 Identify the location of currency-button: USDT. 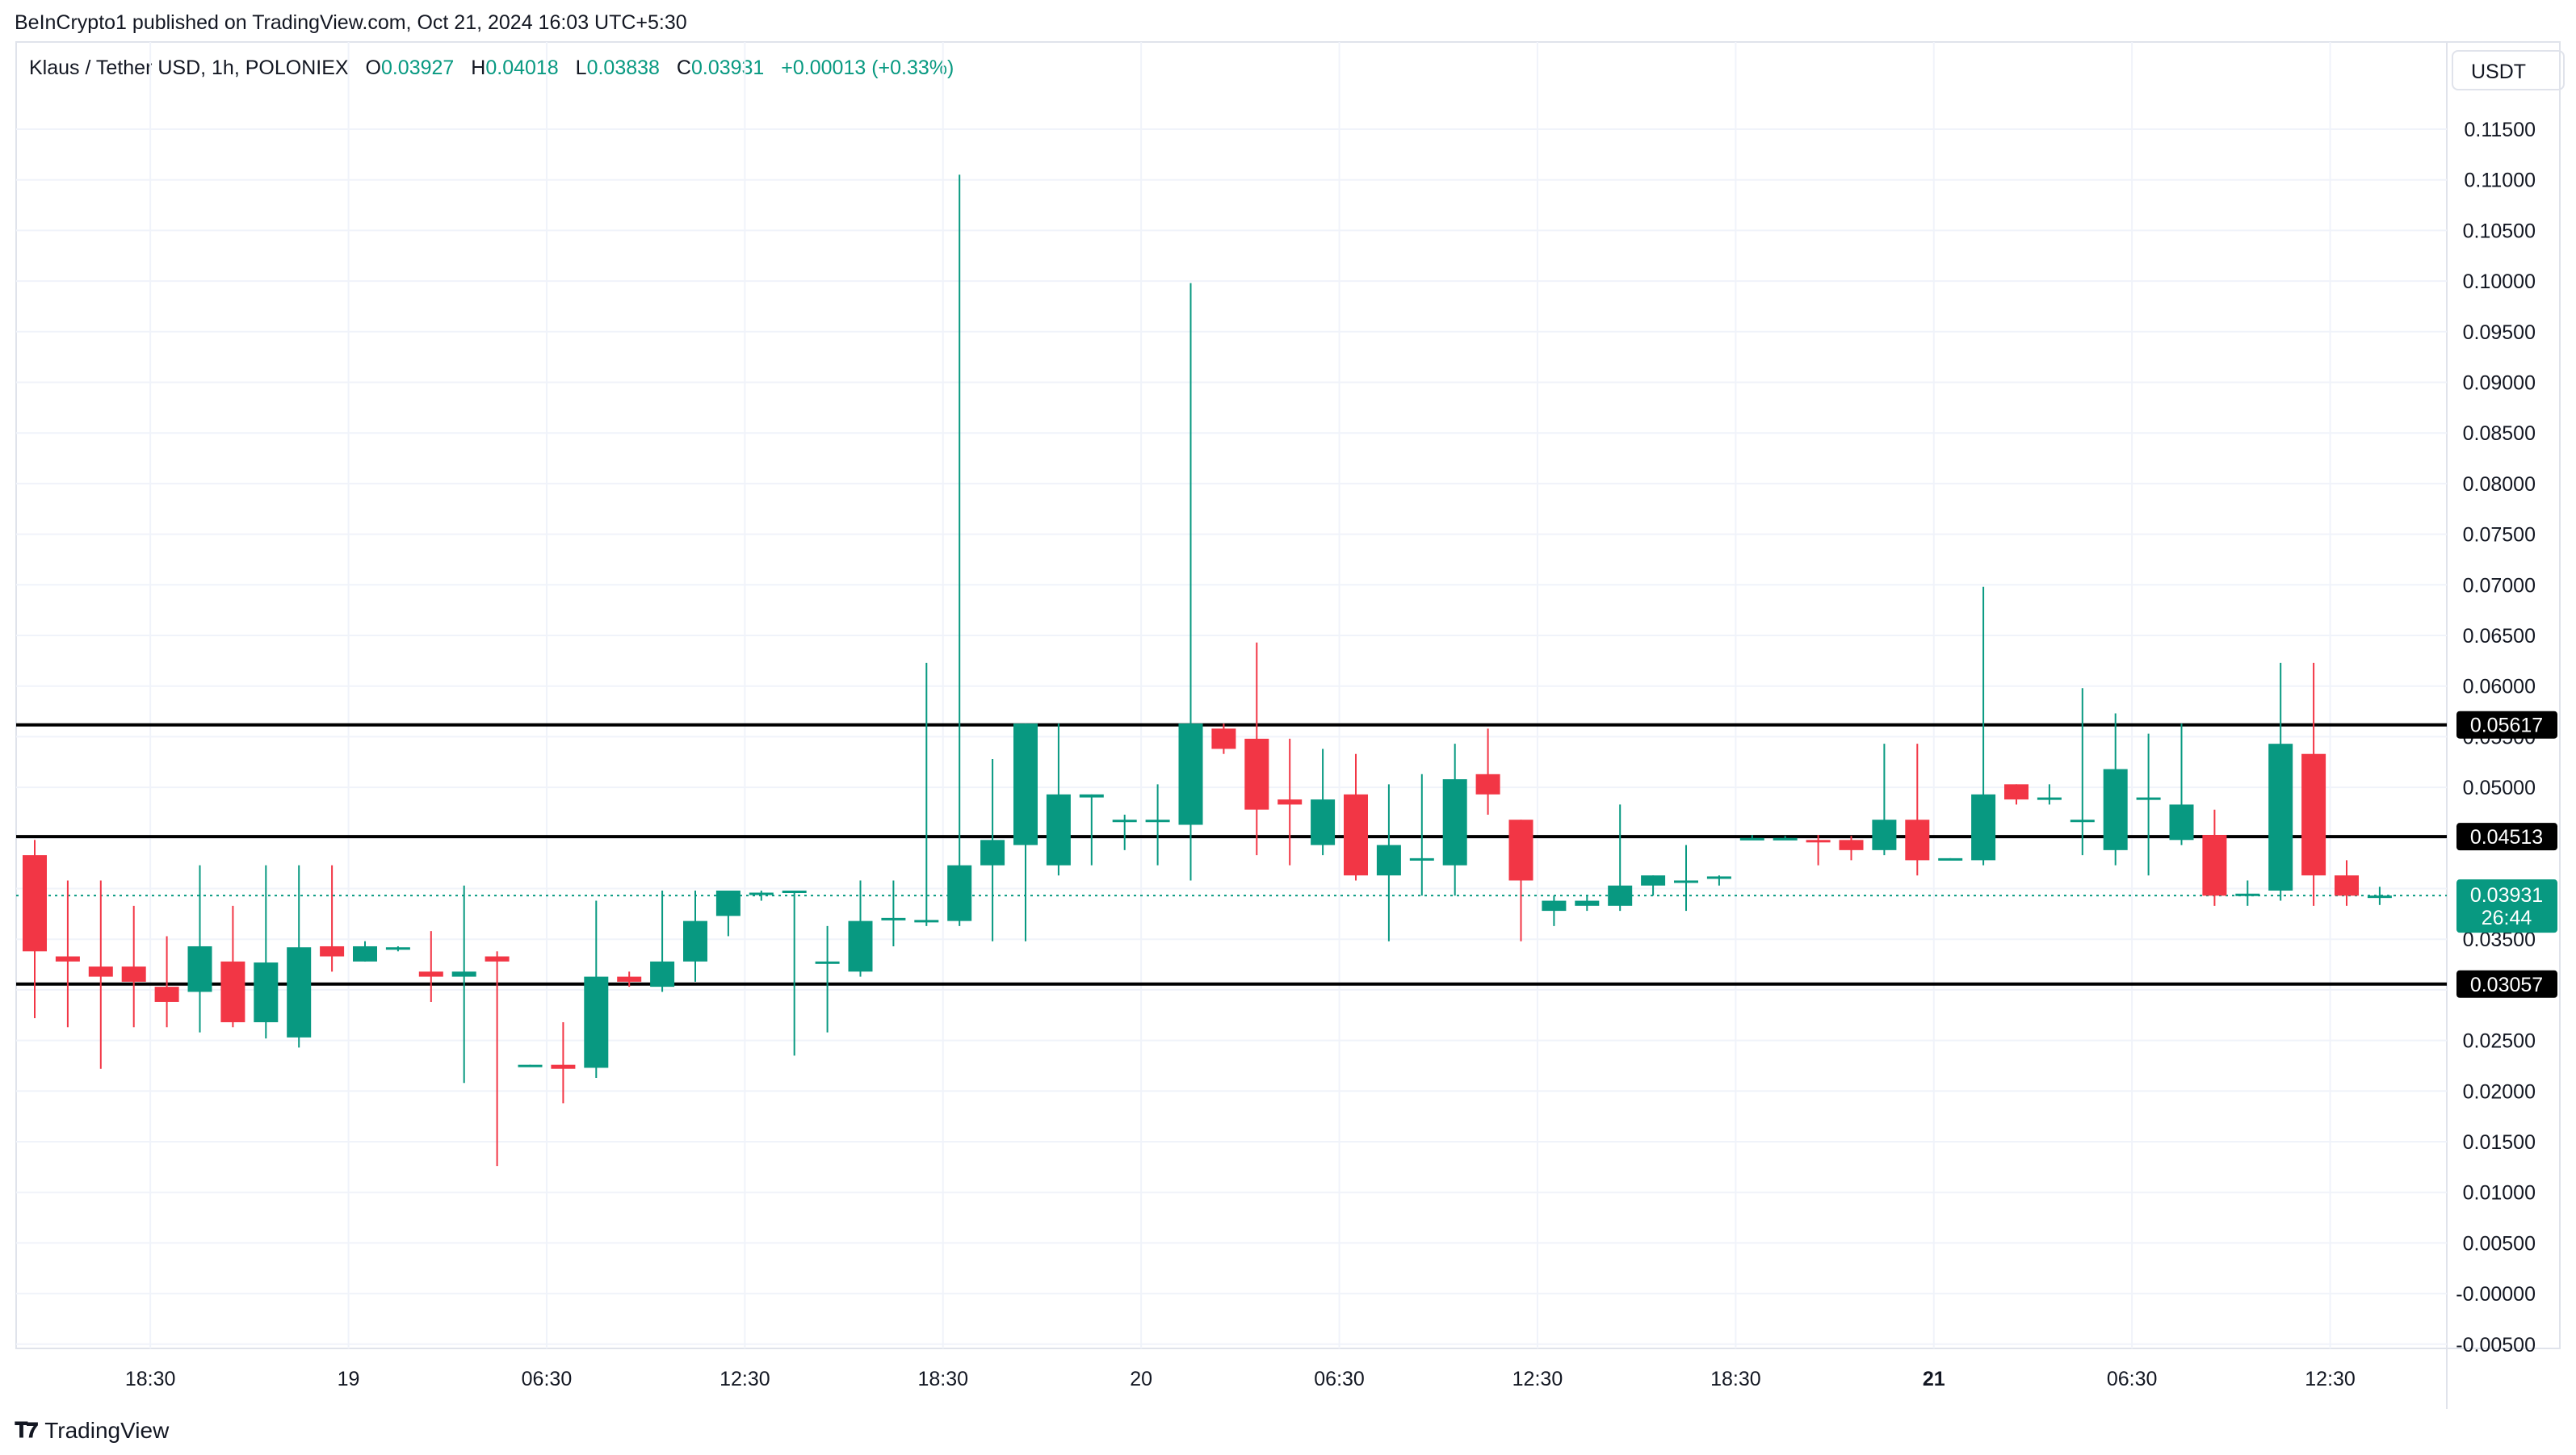
(2508, 70).